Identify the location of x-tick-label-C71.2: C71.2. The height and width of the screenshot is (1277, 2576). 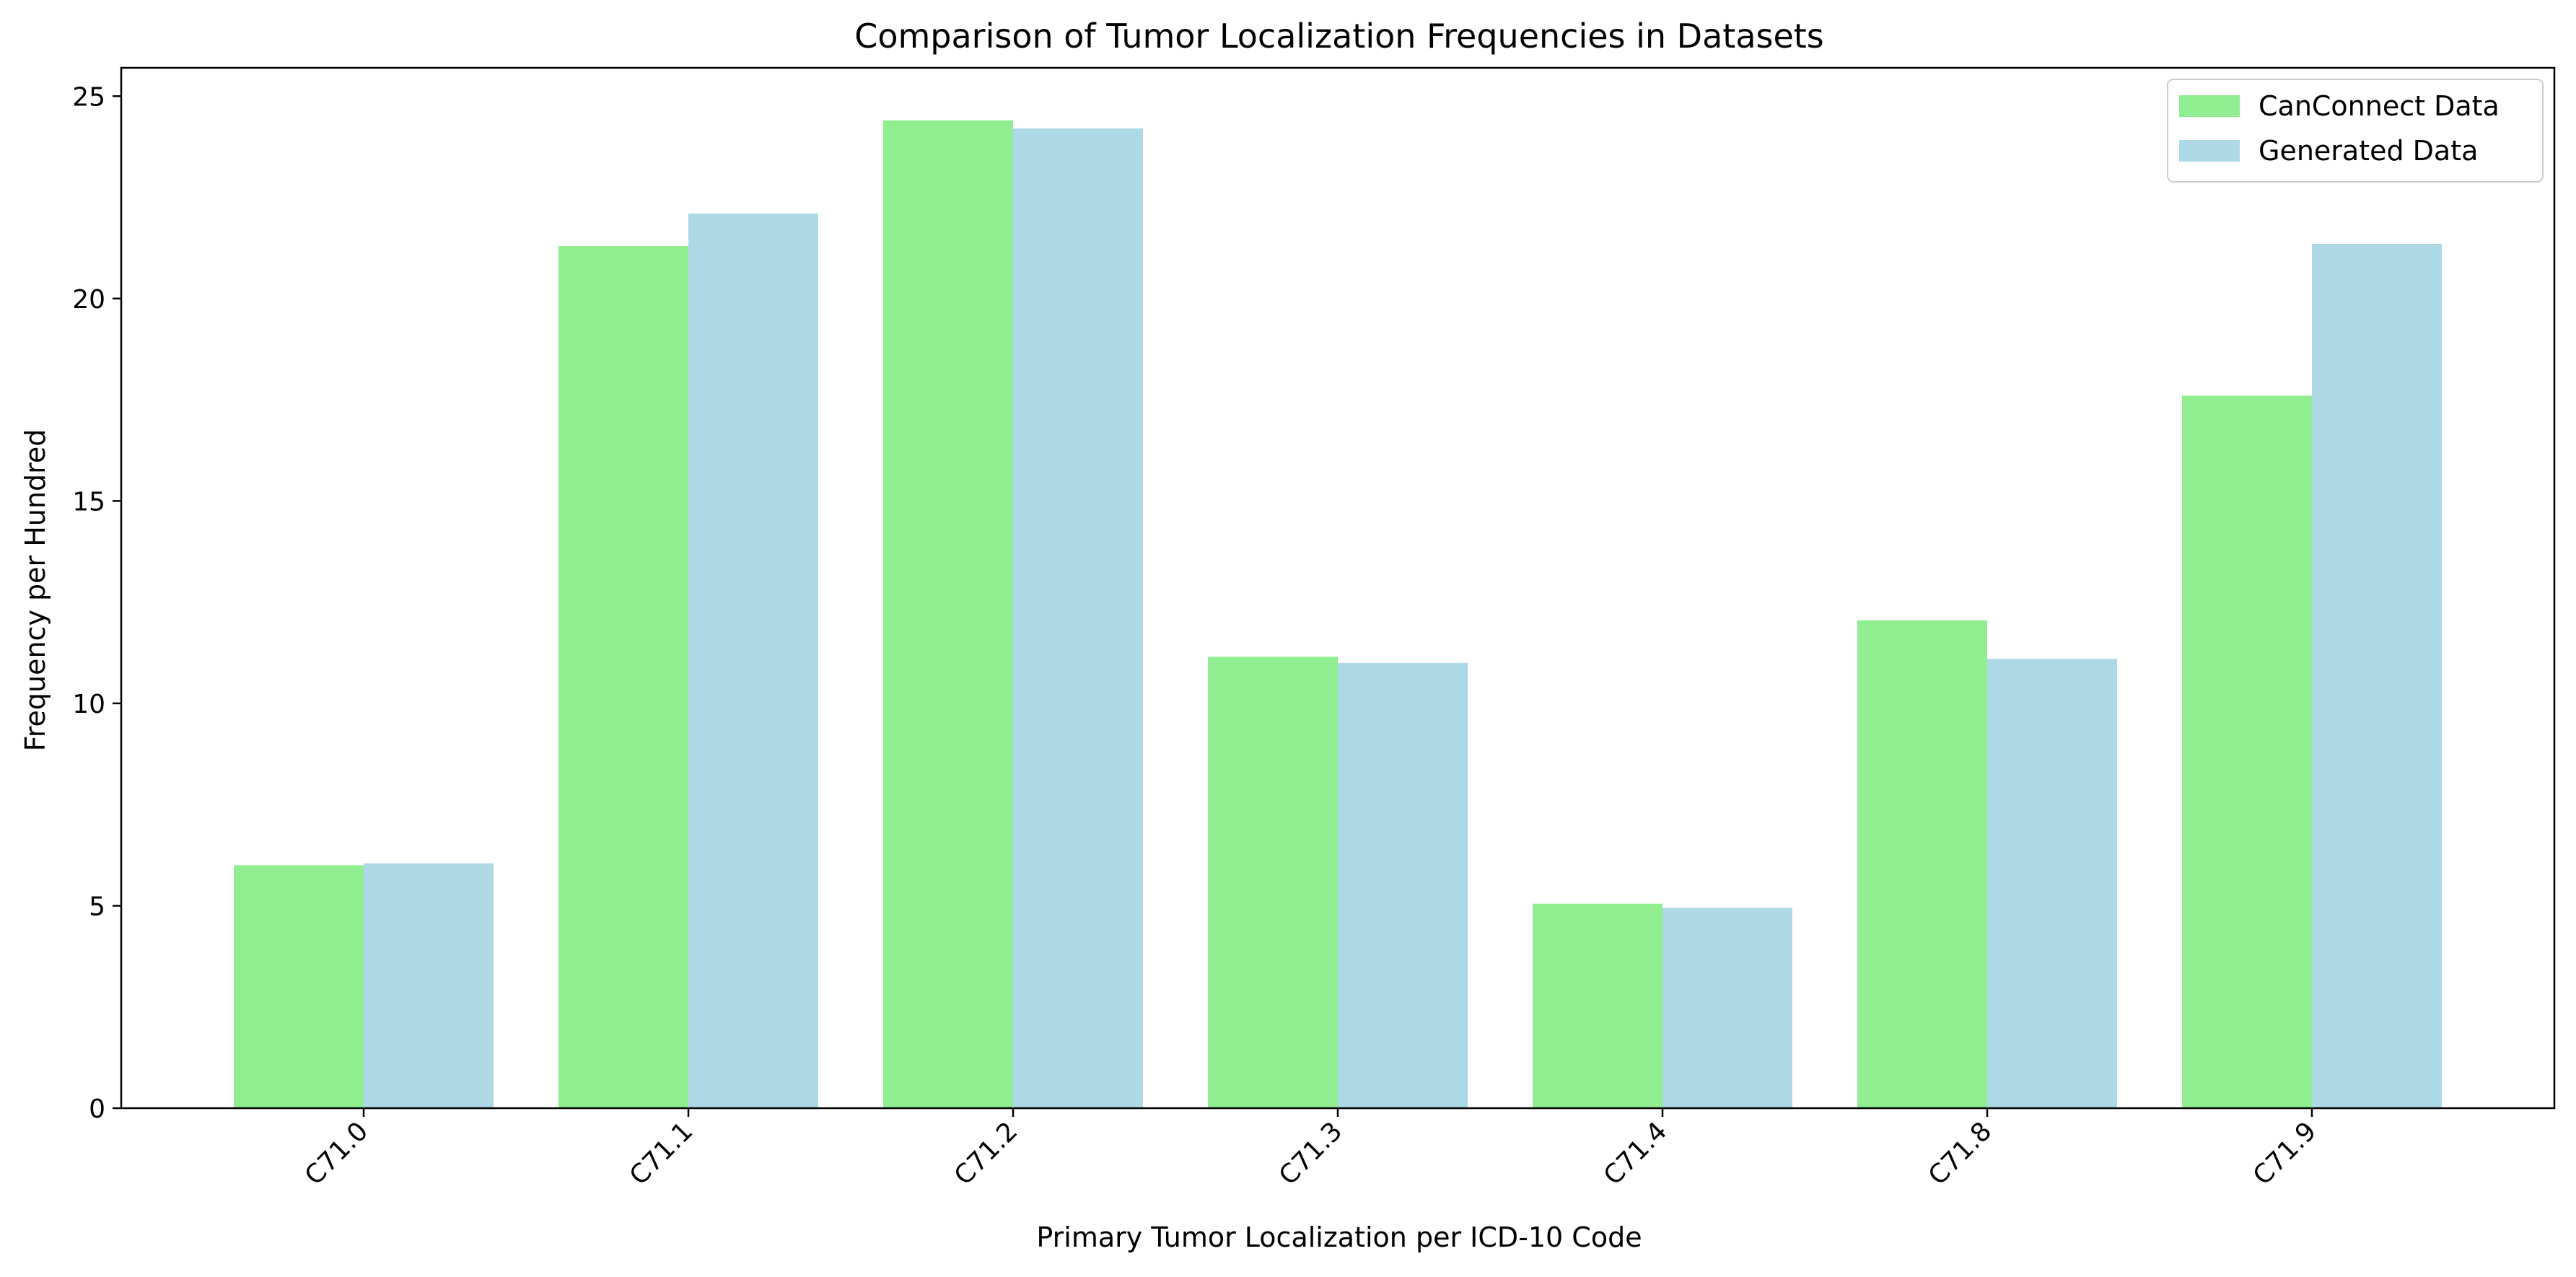
(986, 1153).